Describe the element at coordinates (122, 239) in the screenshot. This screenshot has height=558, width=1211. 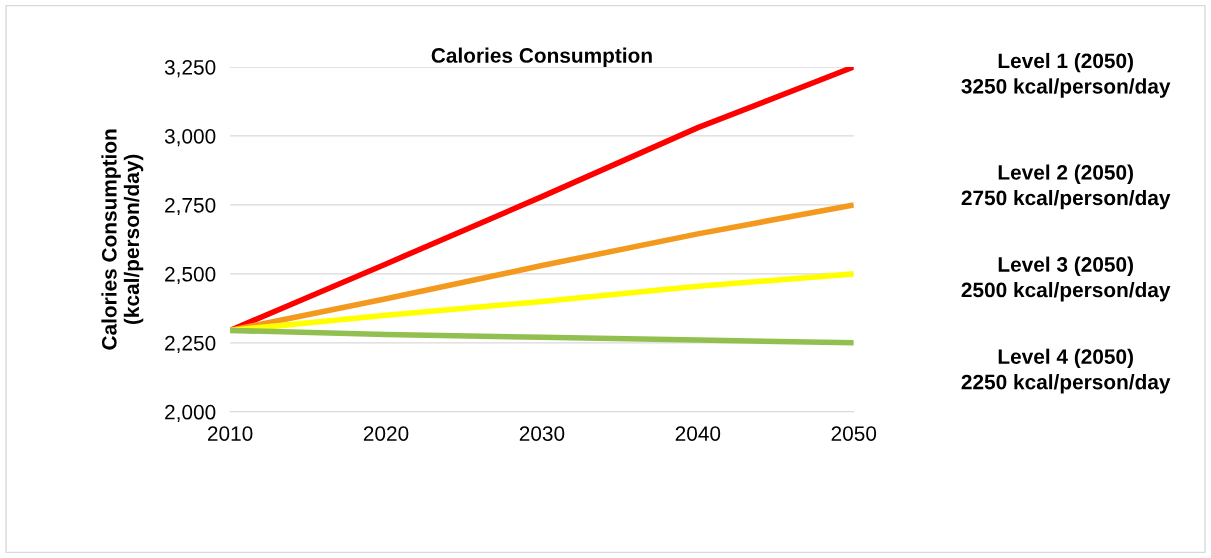
I see `y-axis-title: Calories Consumption (kcal/person/day)` at that location.